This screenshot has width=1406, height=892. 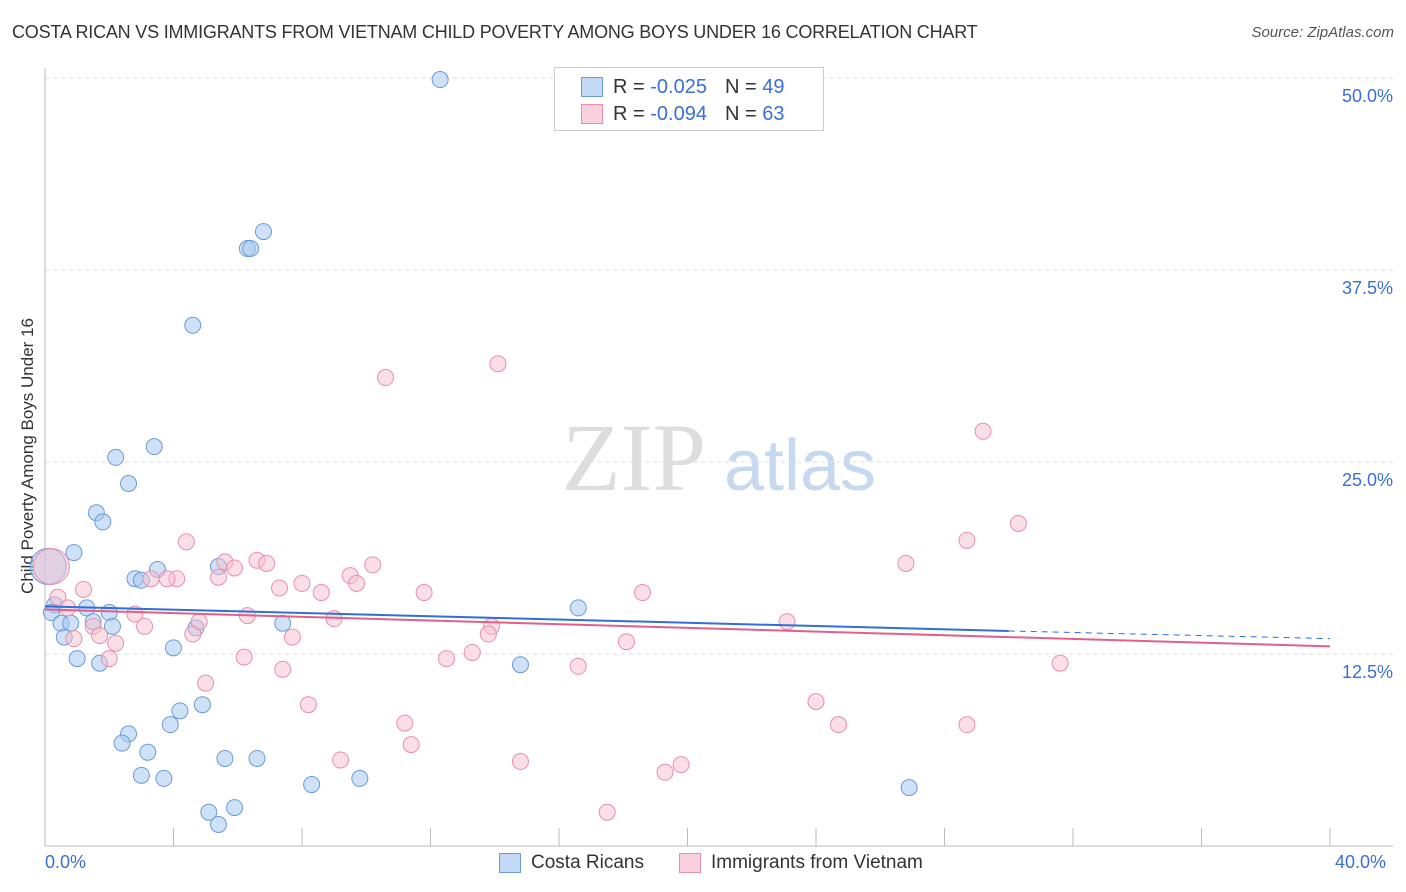 I want to click on y-tick-label: 25.0%, so click(x=1367, y=480).